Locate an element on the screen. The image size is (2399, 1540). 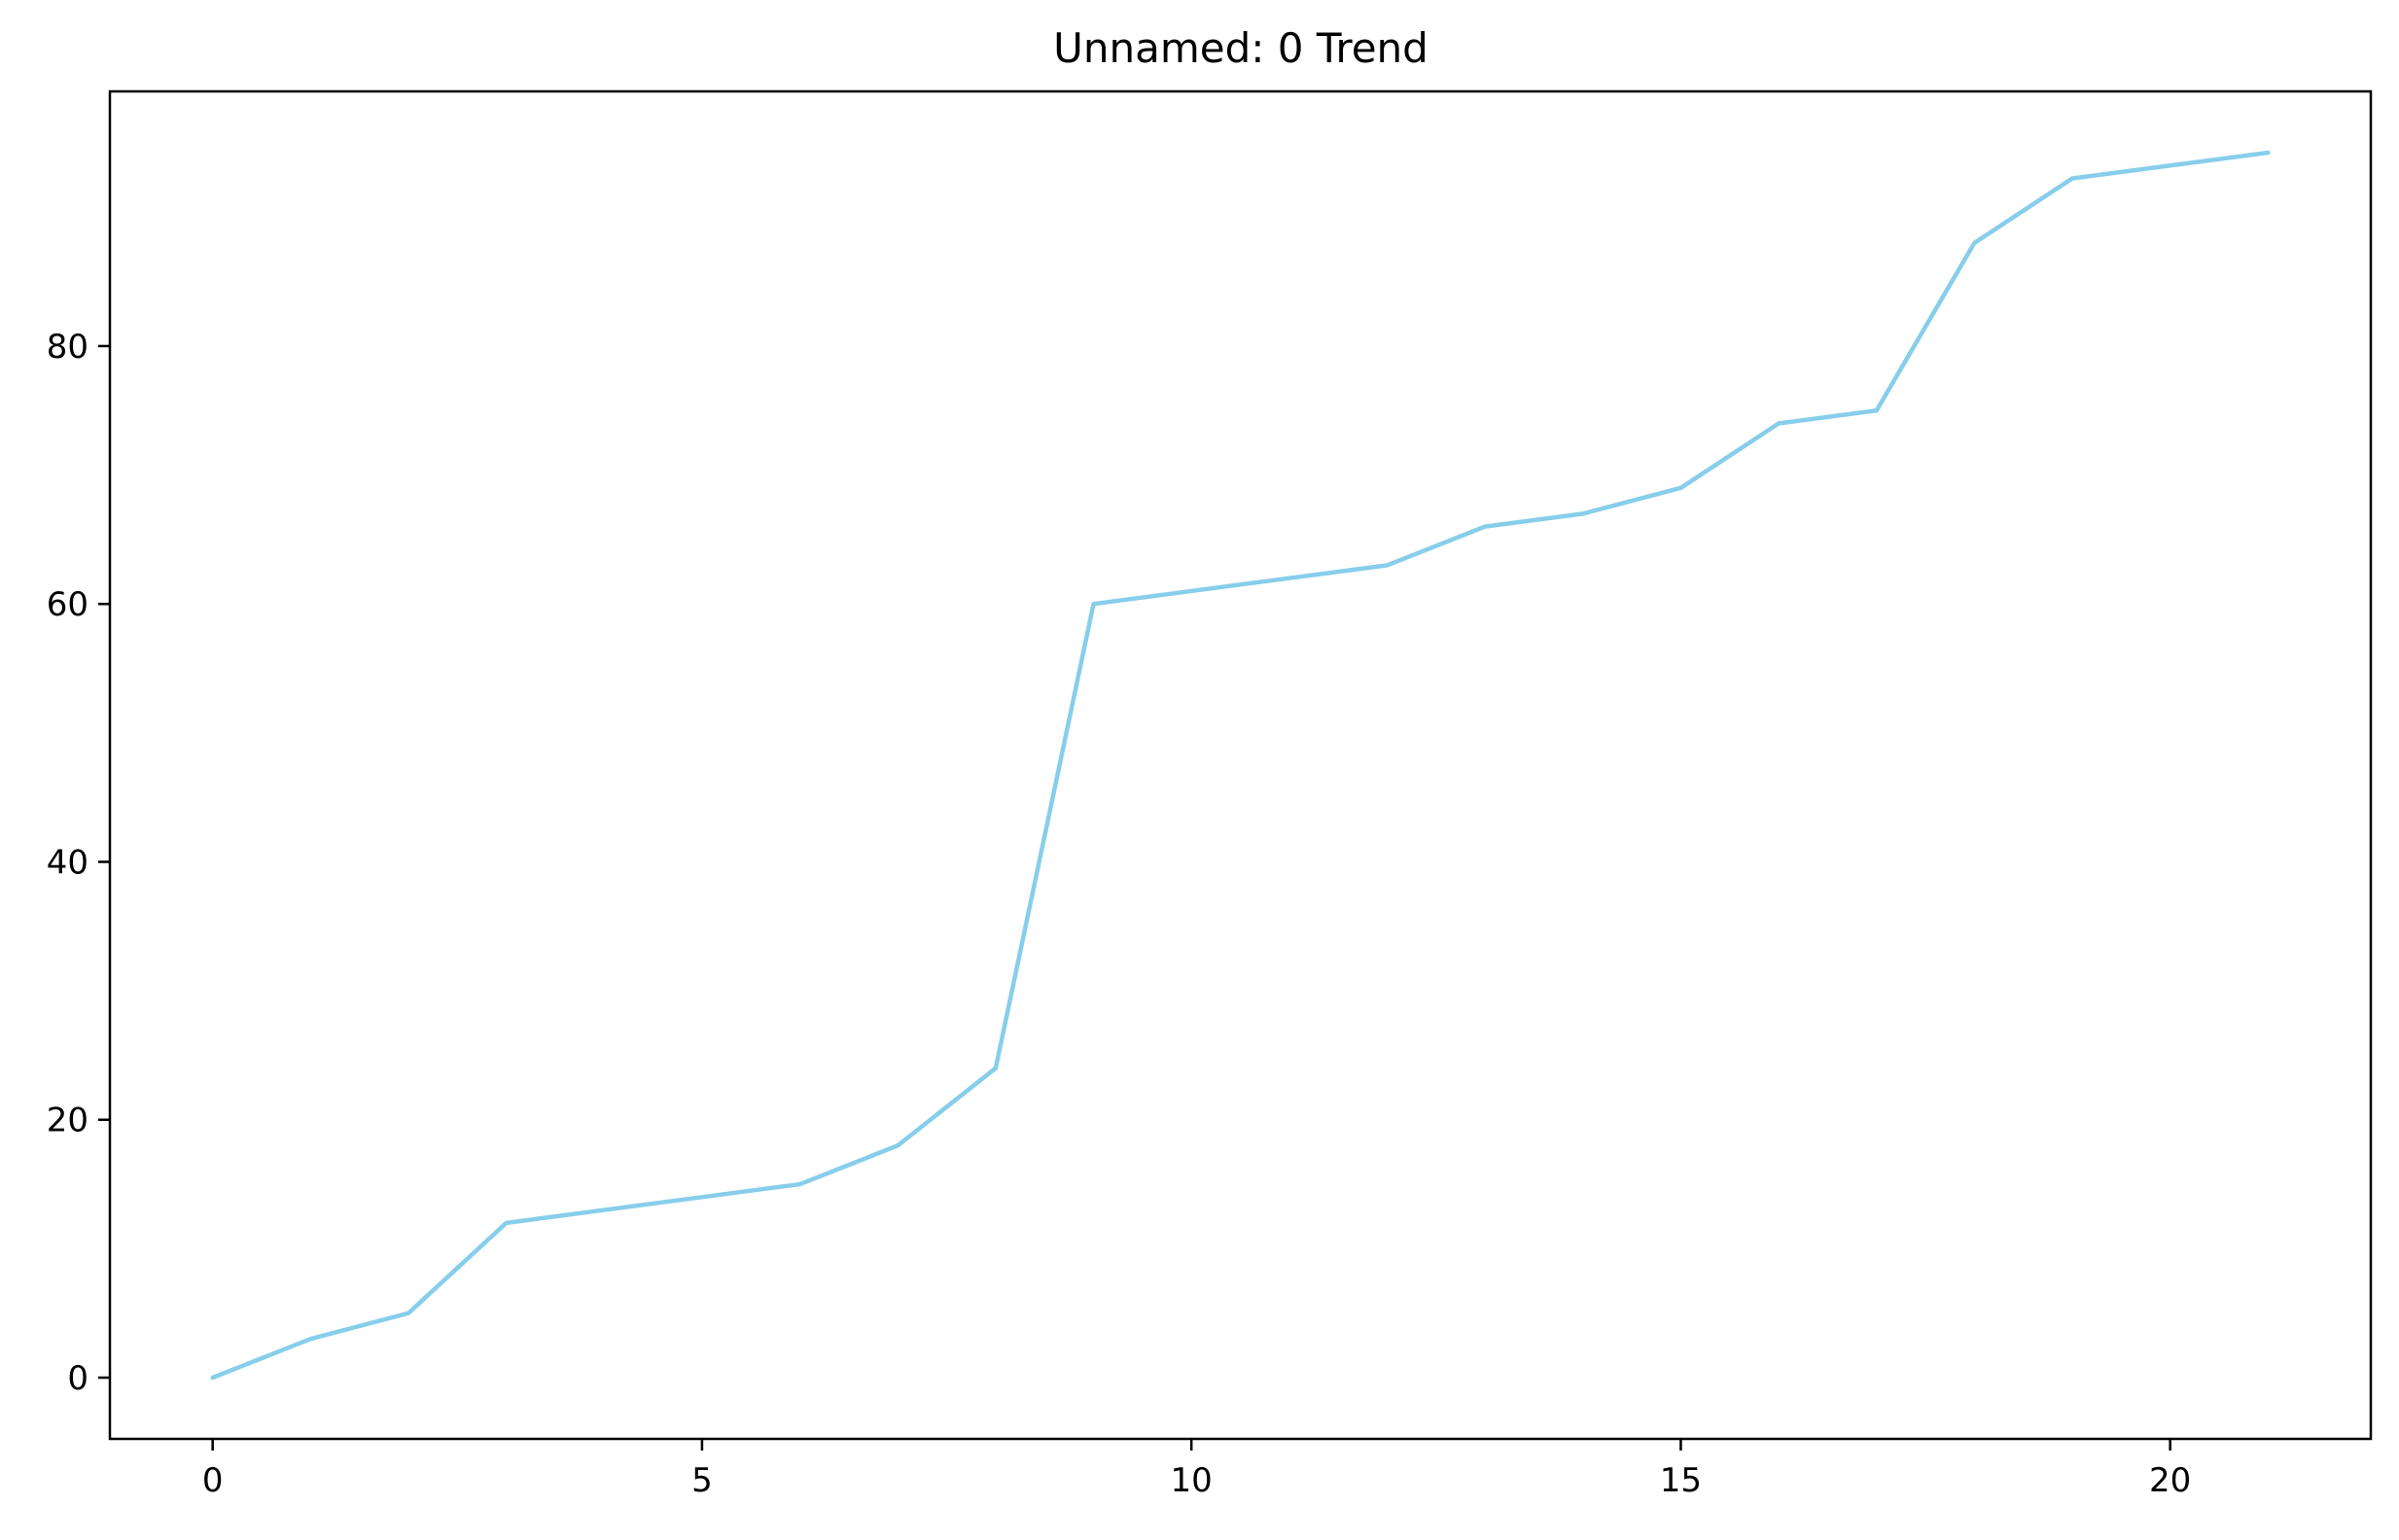
x-tick-label: 20 is located at coordinates (2170, 1480).